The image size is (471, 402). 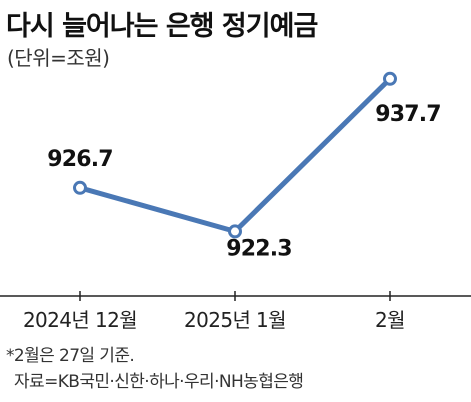 What do you see at coordinates (235, 320) in the screenshot?
I see `x-tick-label: 2025년 1월` at bounding box center [235, 320].